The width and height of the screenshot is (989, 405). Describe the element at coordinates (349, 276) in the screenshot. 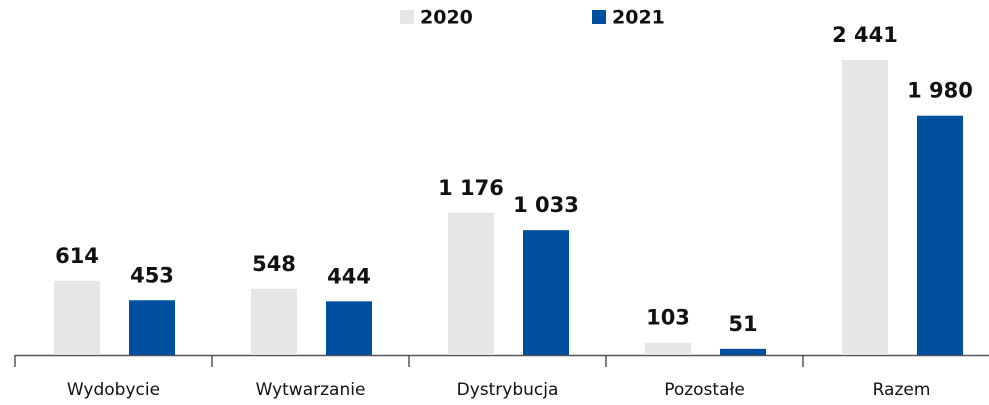

I see `value-label: 444` at that location.